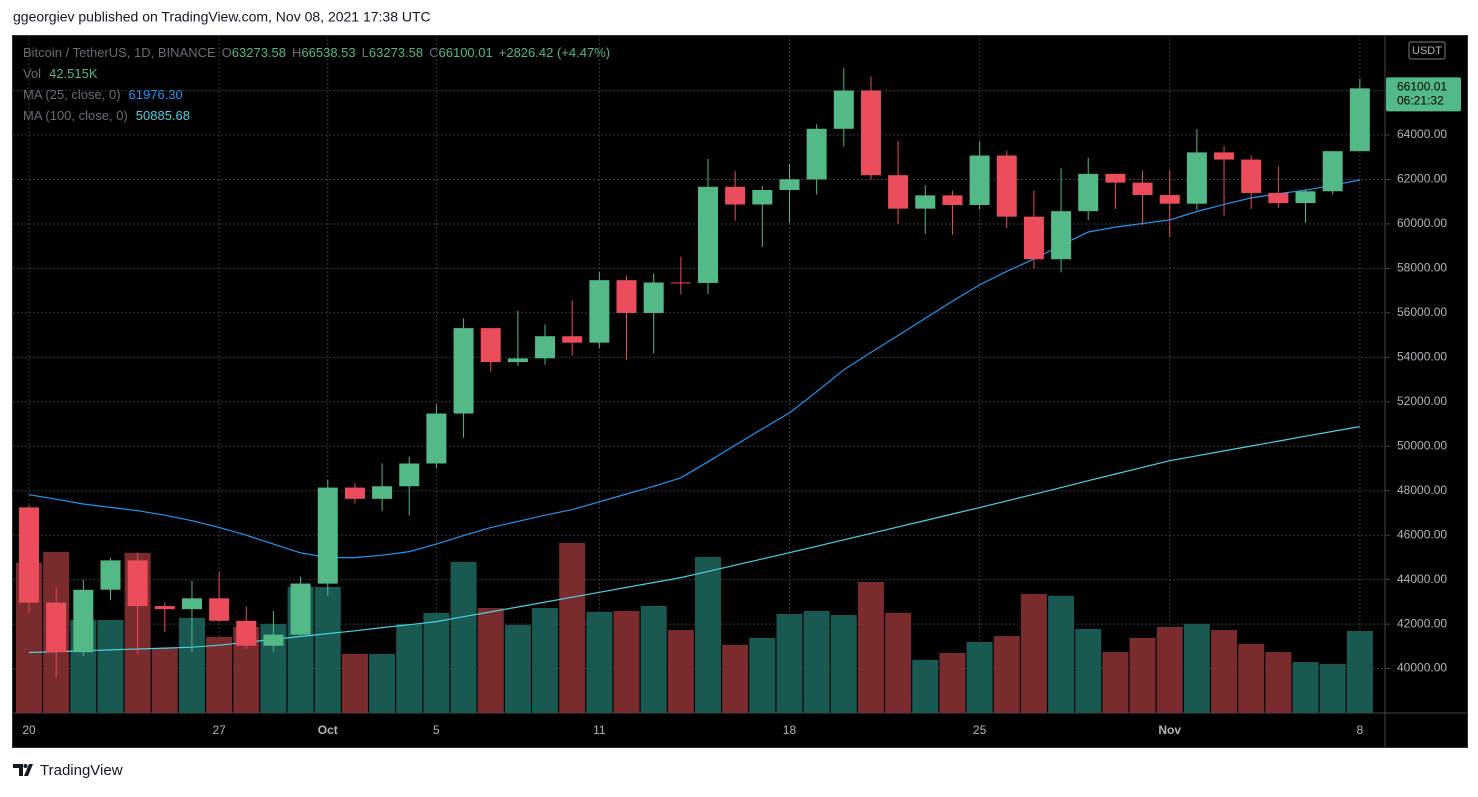  What do you see at coordinates (1422, 401) in the screenshot?
I see `y-tick-label: 52000.00` at bounding box center [1422, 401].